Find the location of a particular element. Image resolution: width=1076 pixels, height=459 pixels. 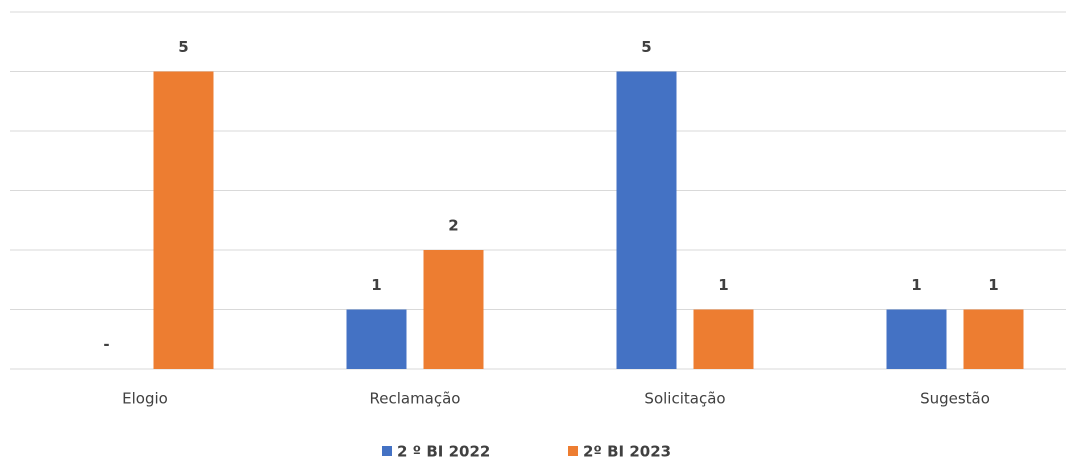

x-tick-label: Elogio is located at coordinates (145, 399).